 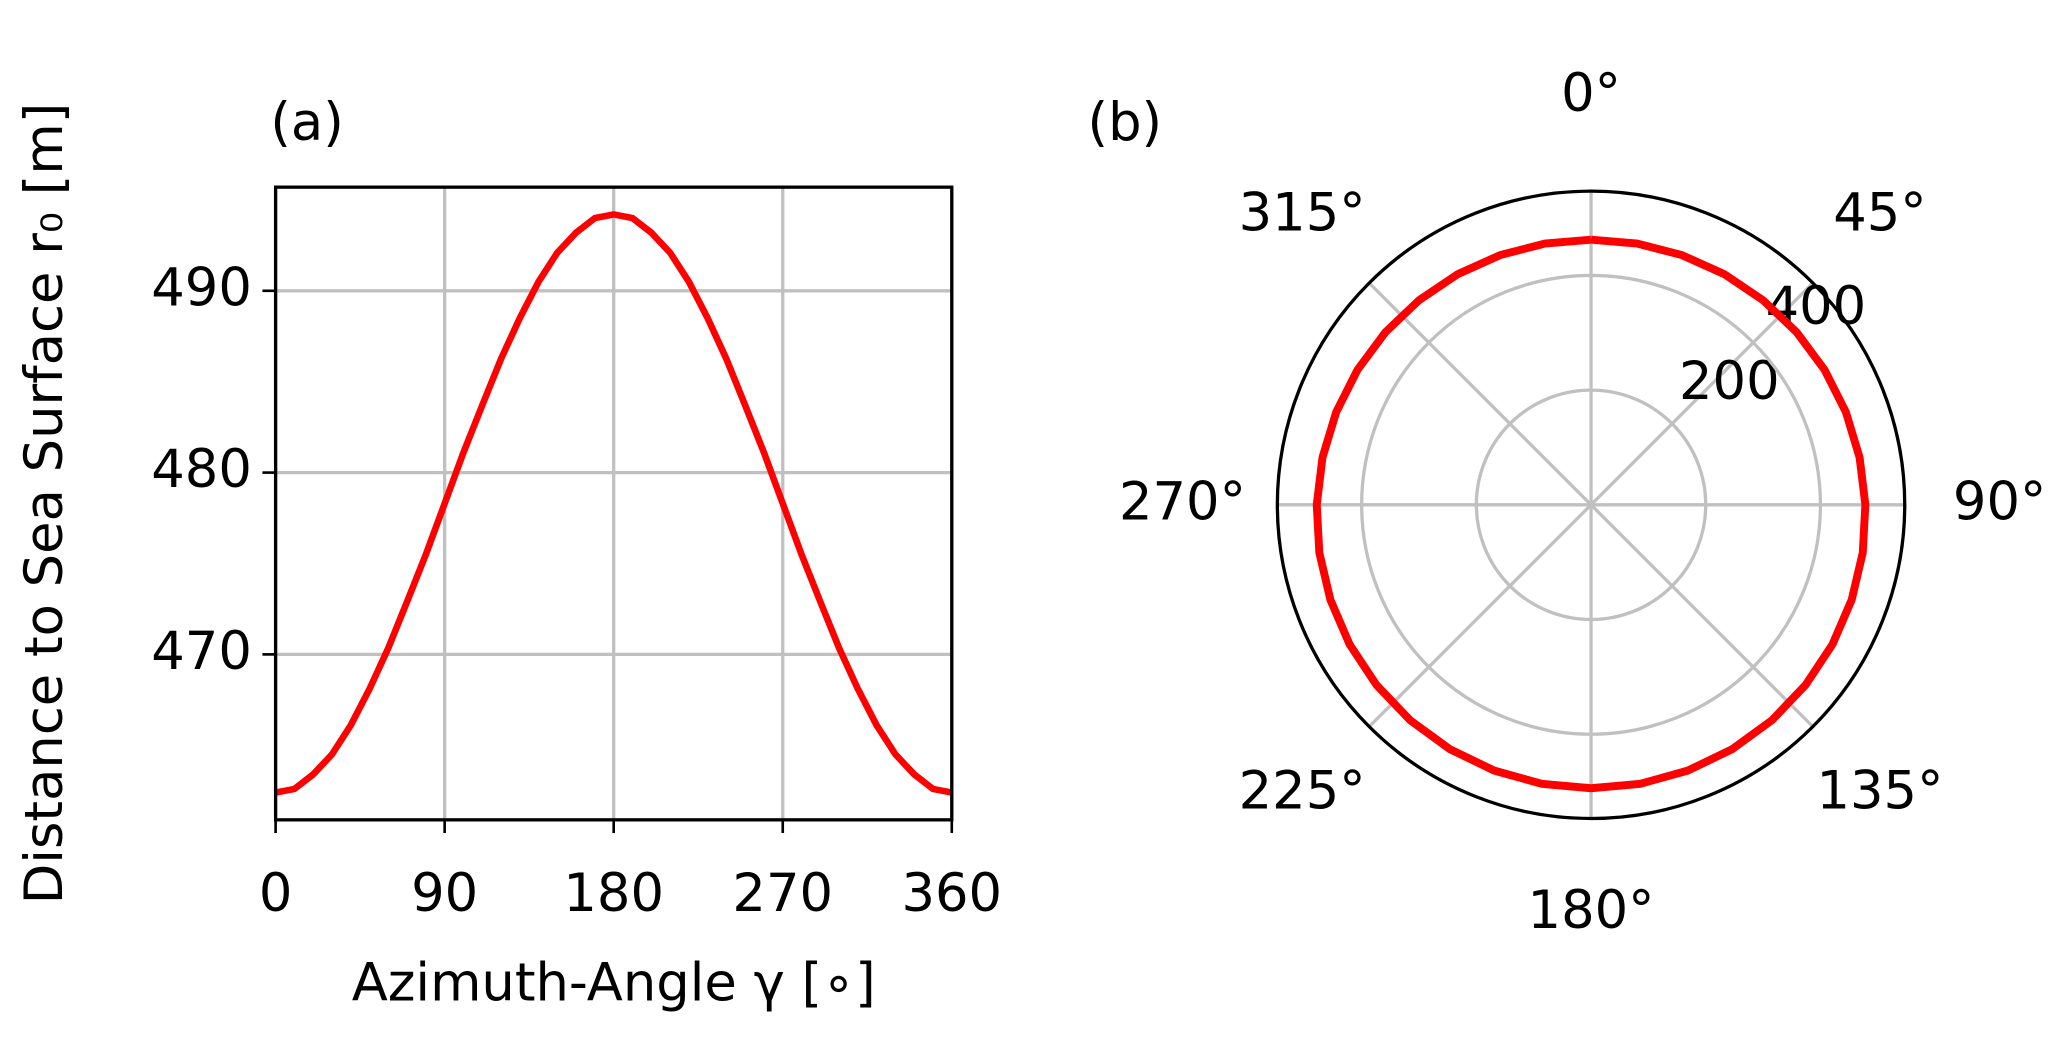 I want to click on theta-tick-label: 225°, so click(x=1302, y=790).